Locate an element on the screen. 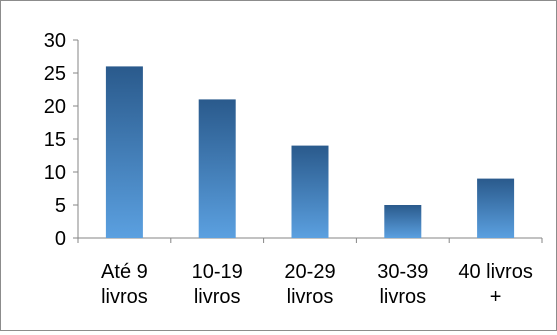 The width and height of the screenshot is (557, 335). y-tick-label: 20 is located at coordinates (55, 107).